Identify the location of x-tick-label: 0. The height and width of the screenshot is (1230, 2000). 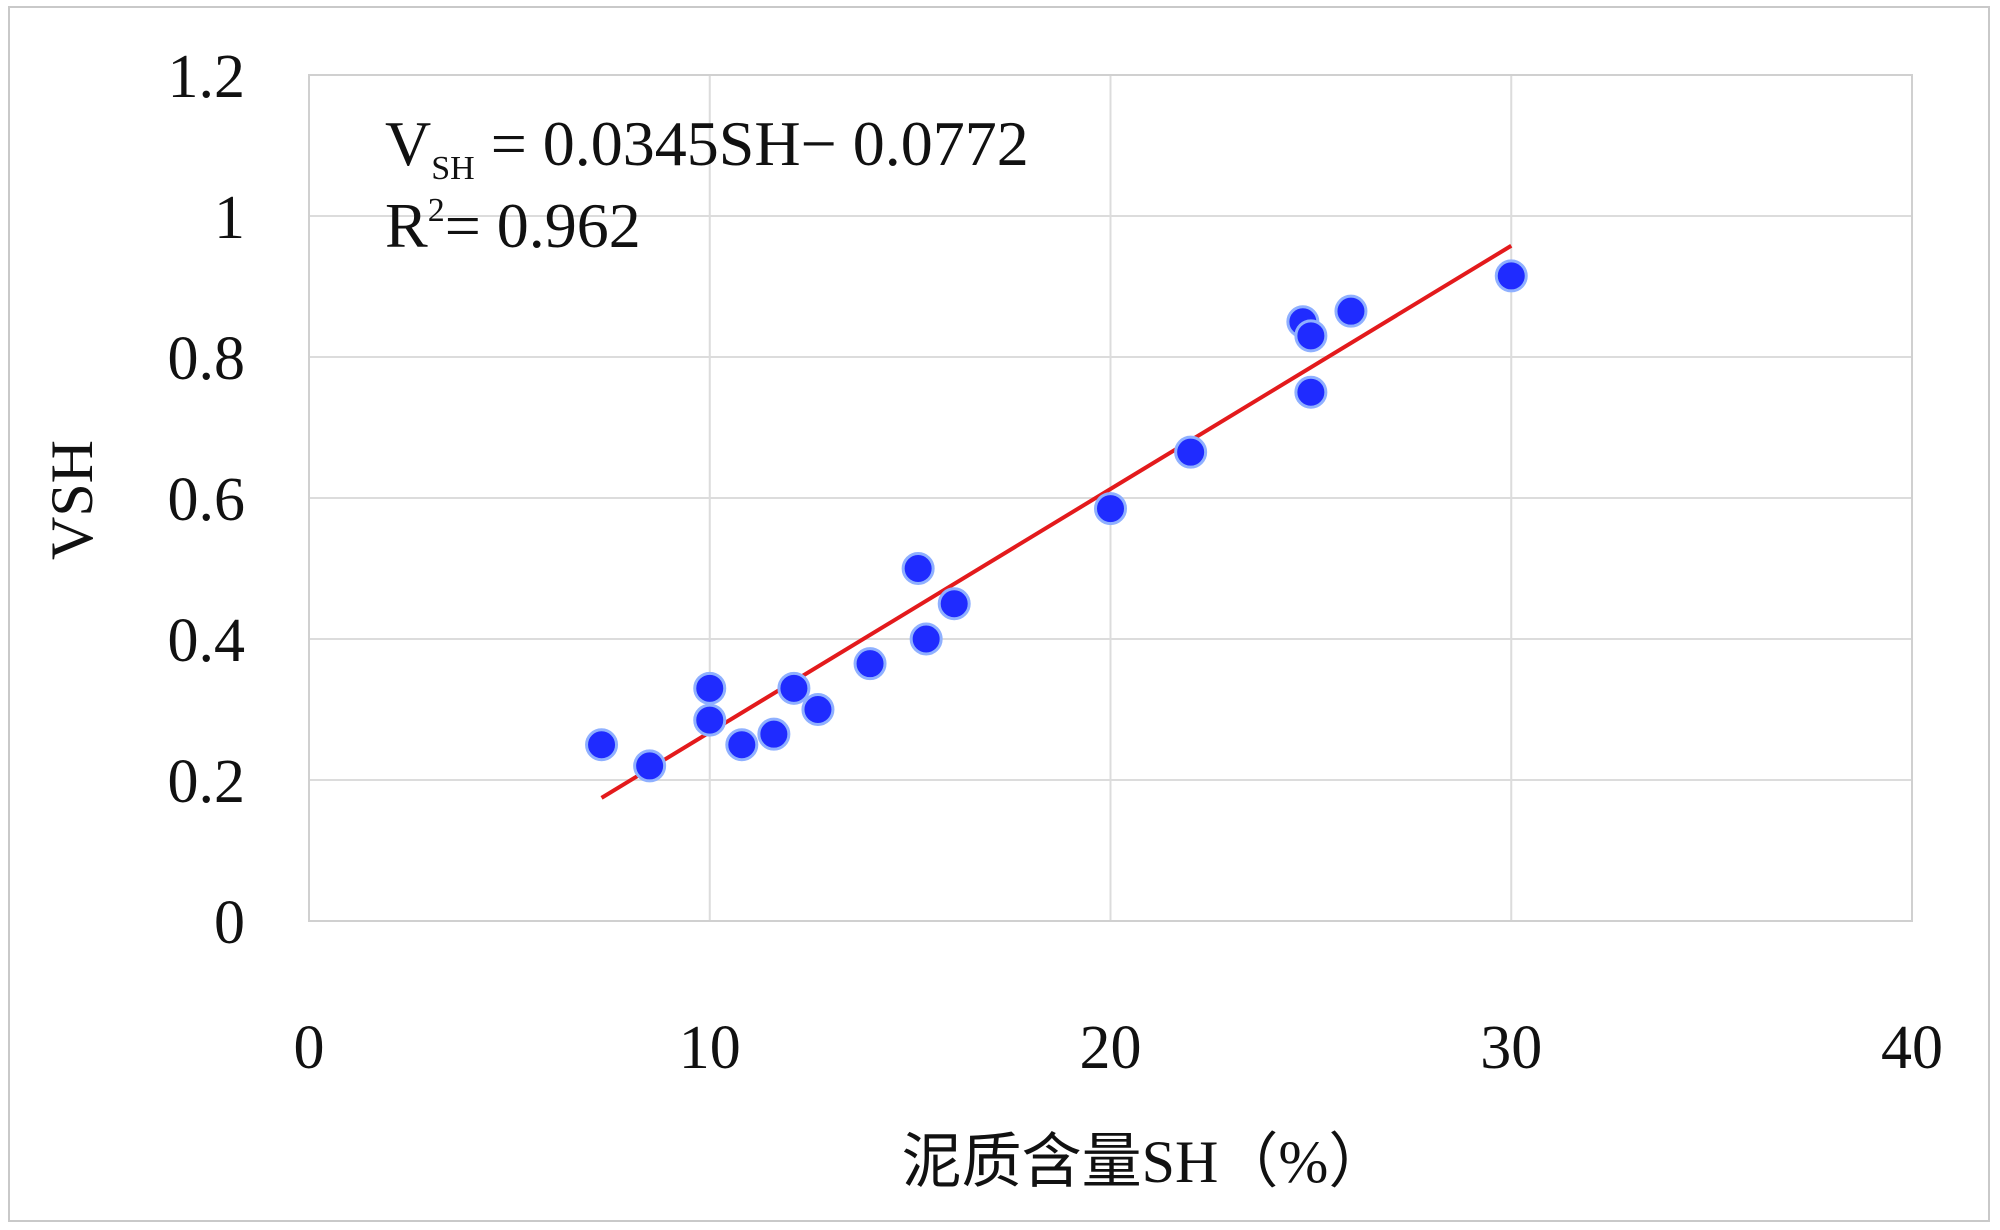
(309, 1048).